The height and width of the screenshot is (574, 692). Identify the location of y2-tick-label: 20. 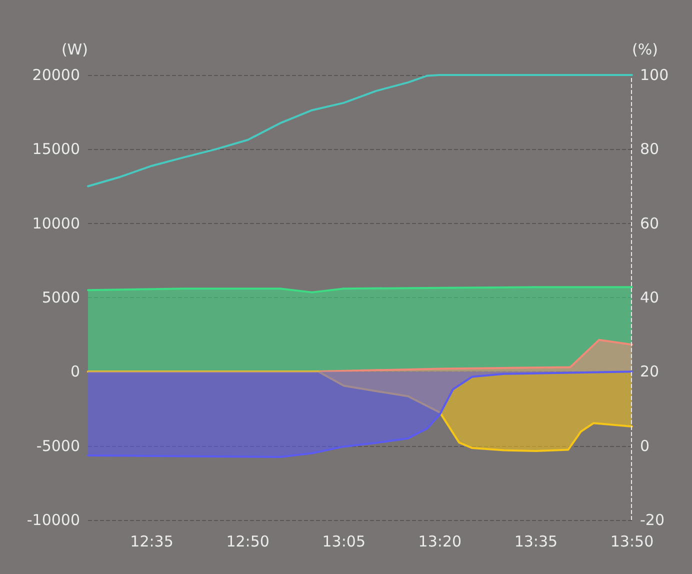
(650, 371).